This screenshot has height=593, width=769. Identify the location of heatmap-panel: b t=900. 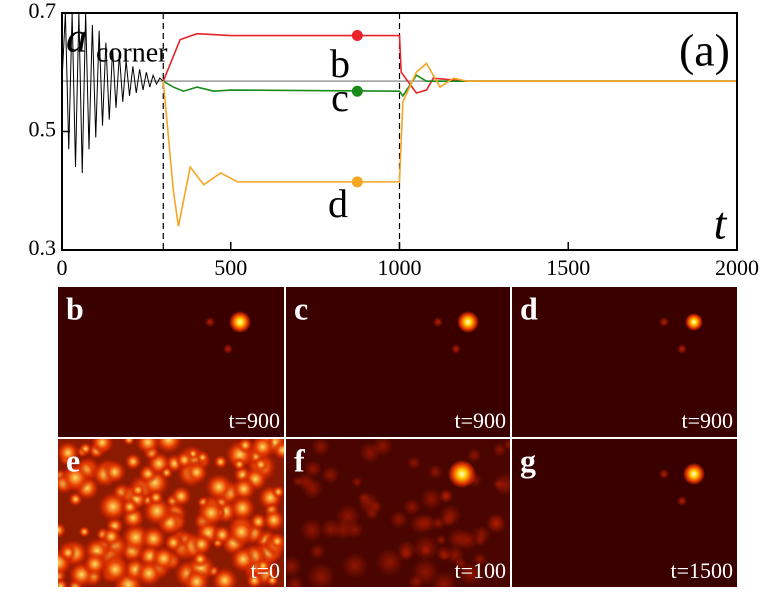
(171, 362).